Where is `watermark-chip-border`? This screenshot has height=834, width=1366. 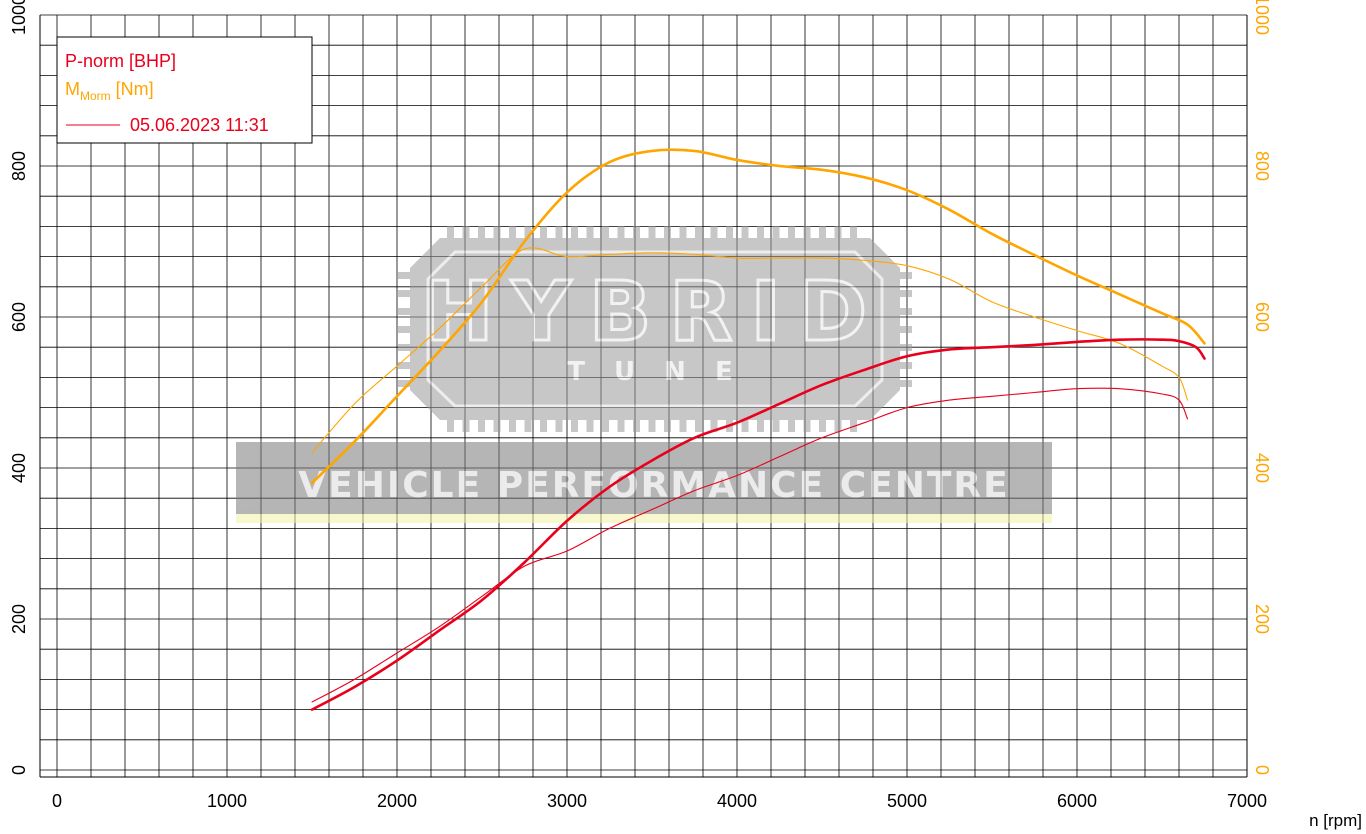 watermark-chip-border is located at coordinates (655, 329).